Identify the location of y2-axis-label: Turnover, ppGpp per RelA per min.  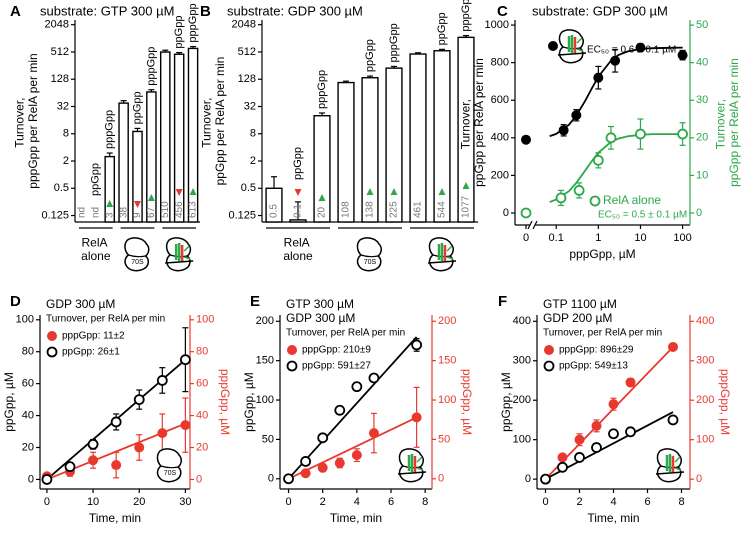
(728, 122).